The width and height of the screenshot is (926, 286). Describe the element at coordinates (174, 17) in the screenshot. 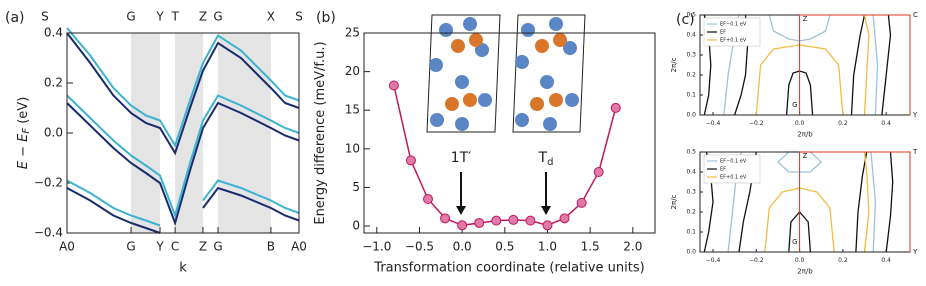

I see `x-top-tick-label: T` at that location.